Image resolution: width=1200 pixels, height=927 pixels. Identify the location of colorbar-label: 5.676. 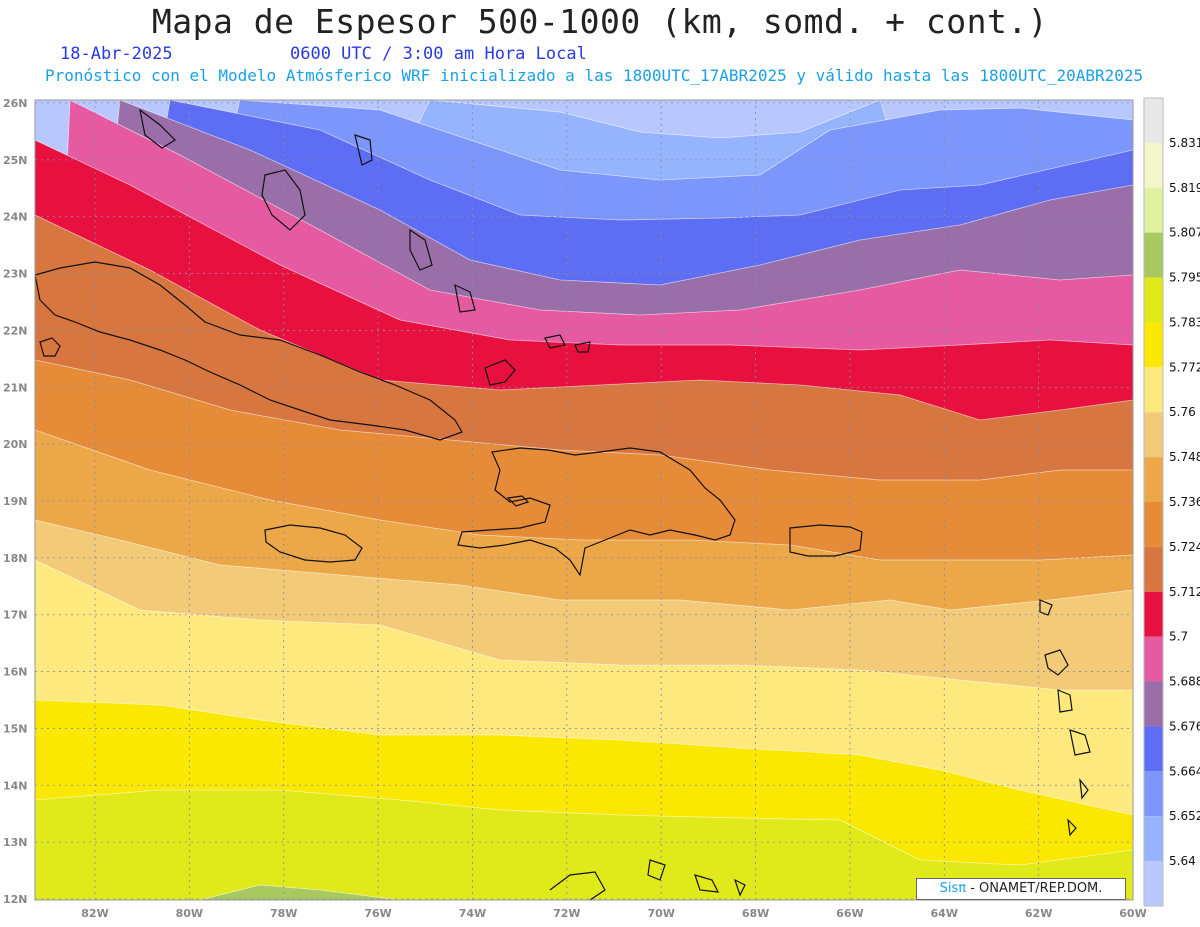
(1184, 726).